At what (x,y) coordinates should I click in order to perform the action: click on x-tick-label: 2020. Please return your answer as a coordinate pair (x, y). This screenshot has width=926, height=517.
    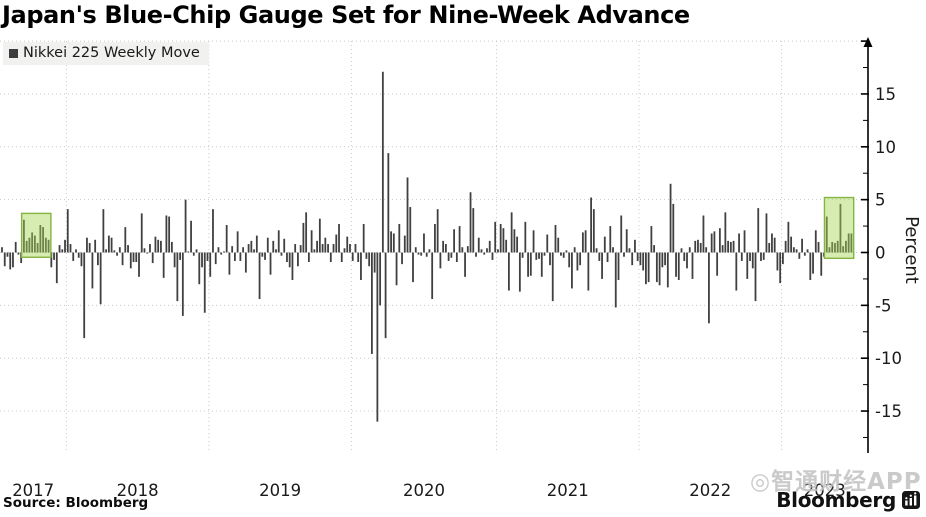
    Looking at the image, I should click on (424, 490).